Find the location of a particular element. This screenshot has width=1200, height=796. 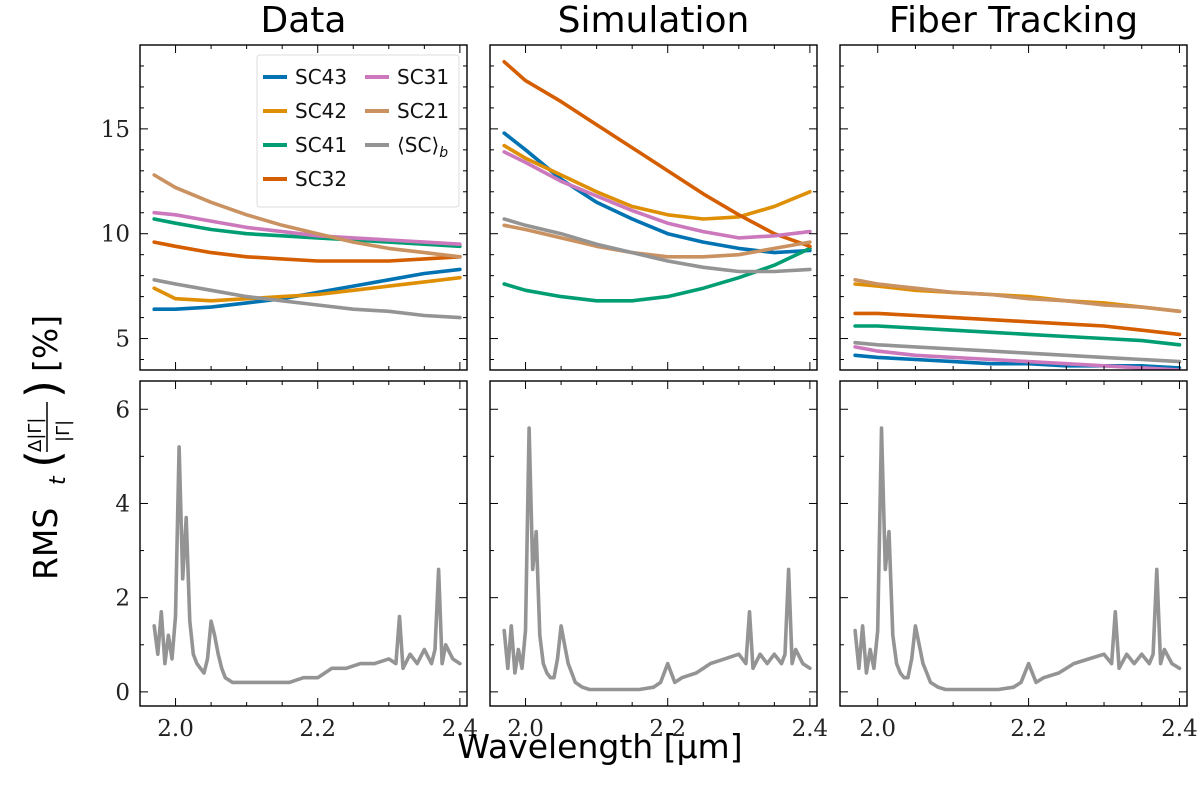

panel-top-middle: Simulation is located at coordinates (653, 185).